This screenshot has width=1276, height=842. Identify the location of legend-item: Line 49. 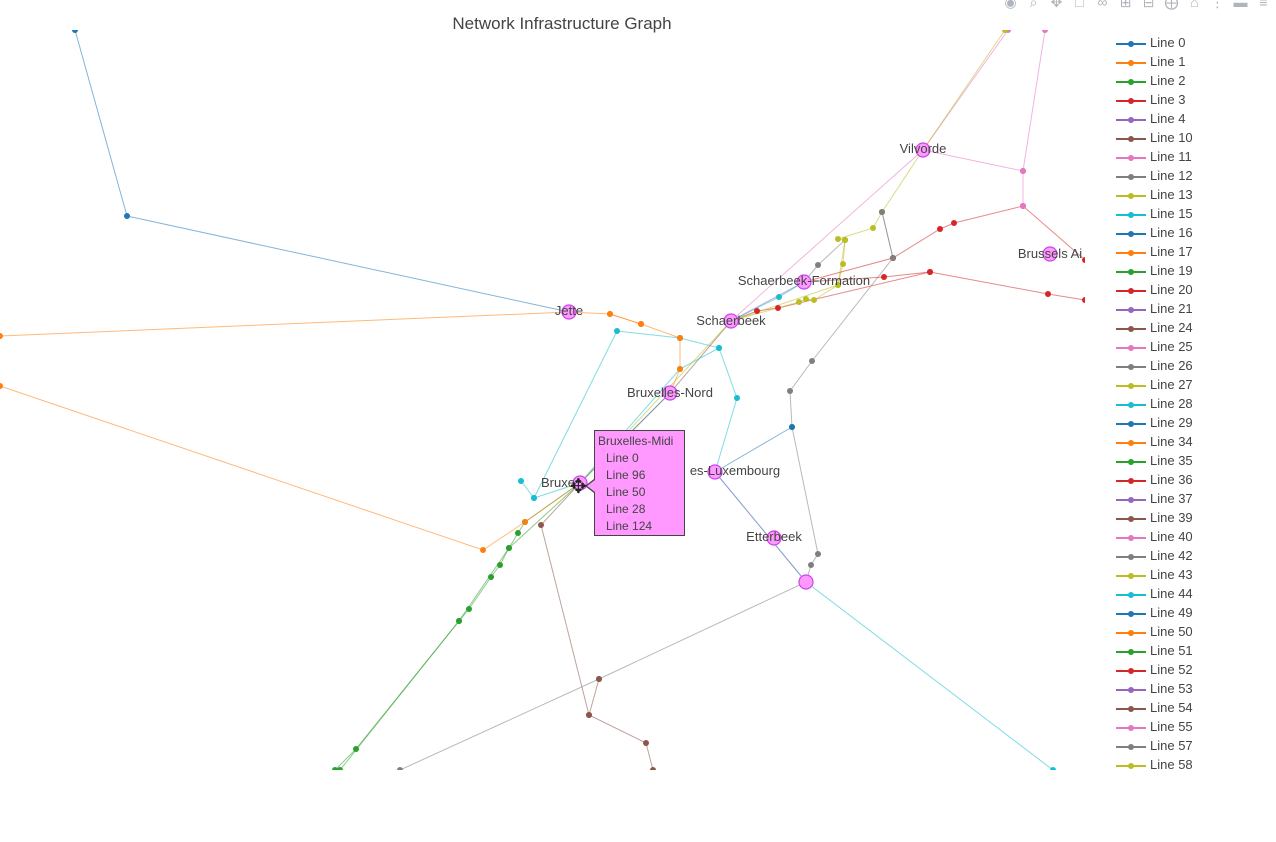
(1193, 613).